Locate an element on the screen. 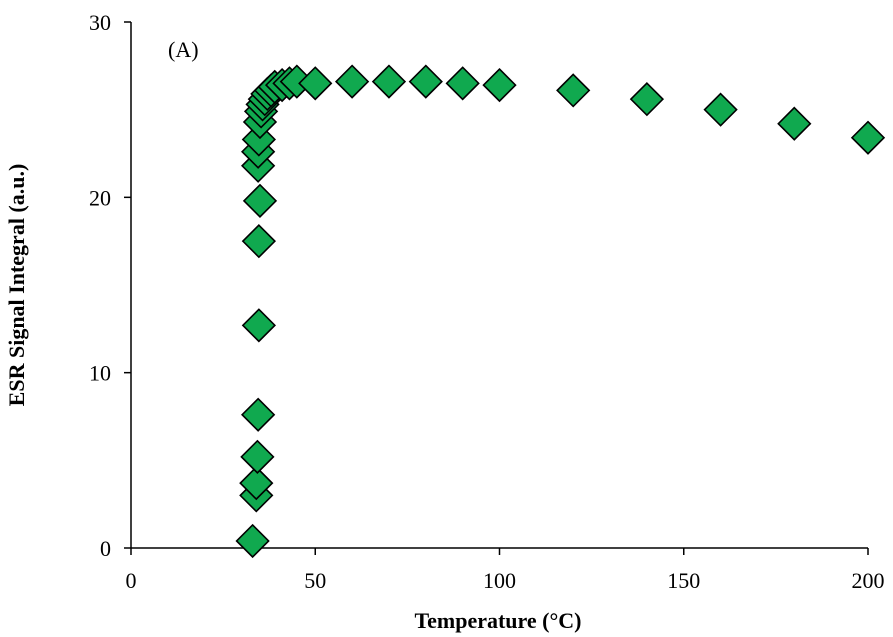 This screenshot has height=637, width=893. y-tick-label: 30 is located at coordinates (100, 22).